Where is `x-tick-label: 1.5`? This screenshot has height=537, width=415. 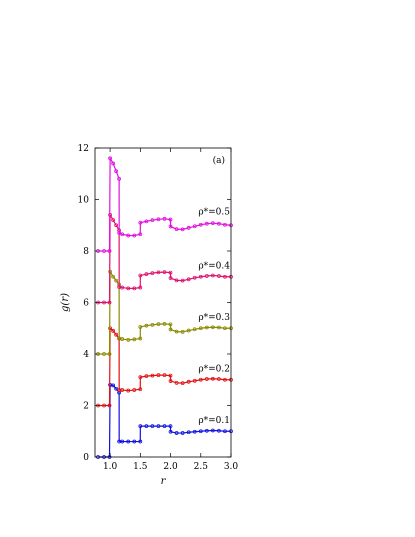 x-tick-label: 1.5 is located at coordinates (140, 467).